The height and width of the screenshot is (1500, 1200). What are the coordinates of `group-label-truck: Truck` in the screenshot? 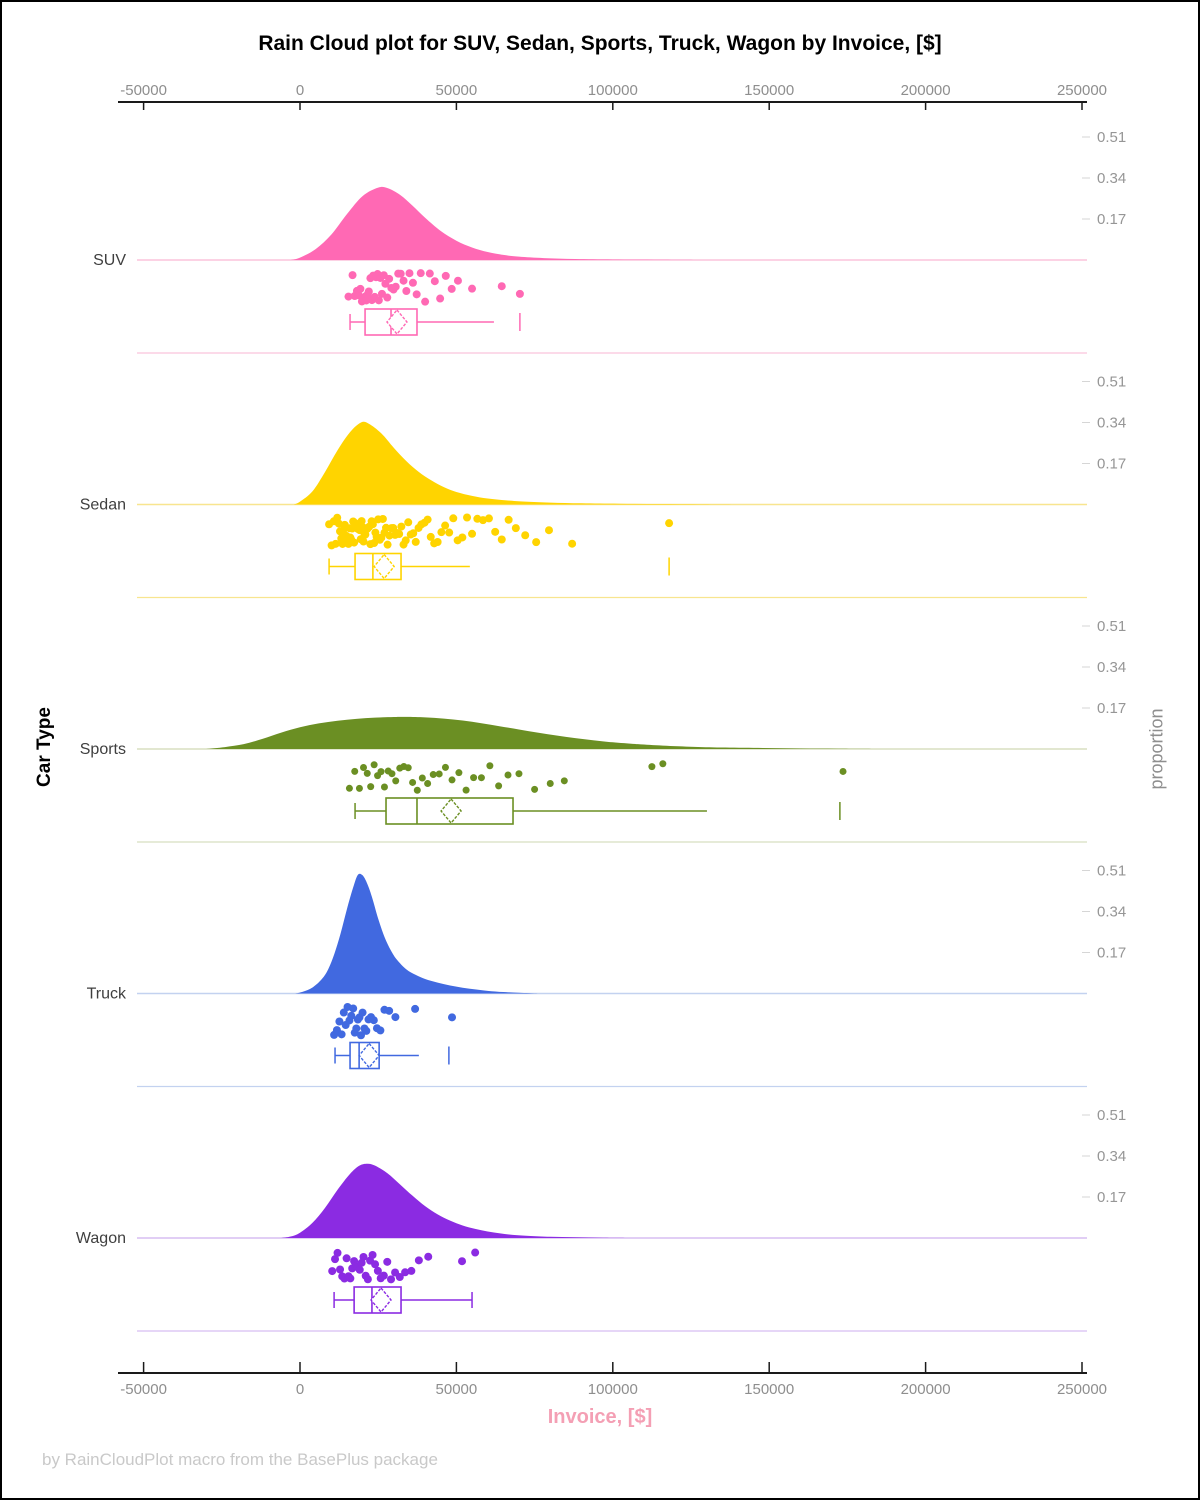 It's located at (107, 994).